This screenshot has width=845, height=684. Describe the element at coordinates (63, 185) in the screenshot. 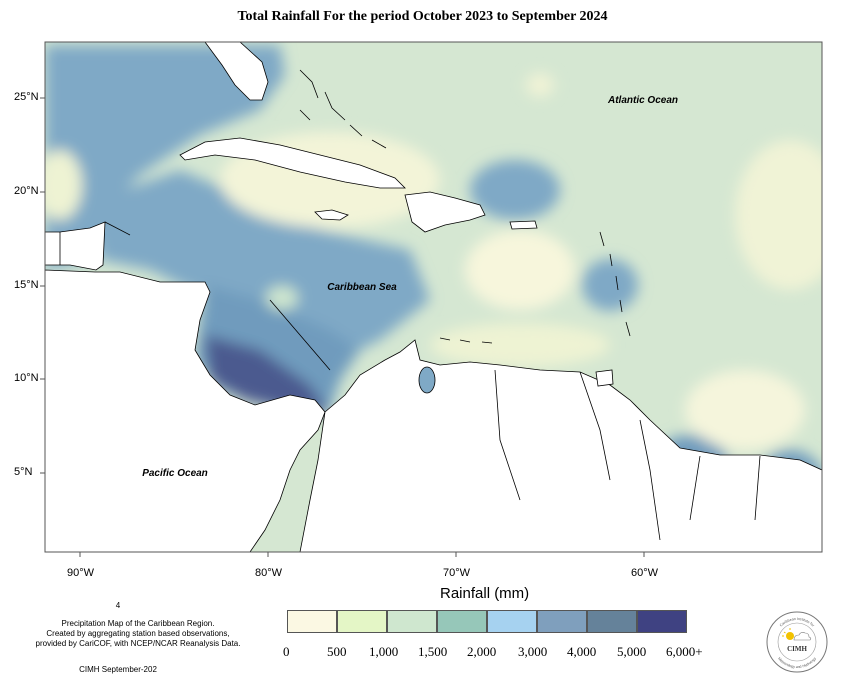

I see `dry-zone-west` at that location.